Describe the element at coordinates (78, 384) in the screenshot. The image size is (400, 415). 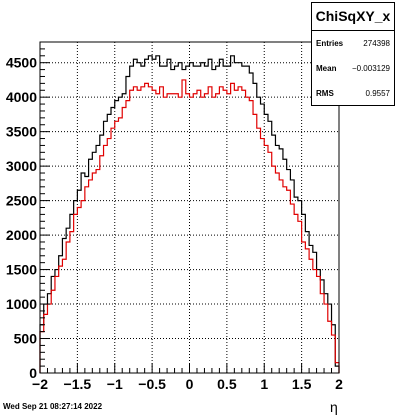
I see `x-tick-label: −1.5` at that location.